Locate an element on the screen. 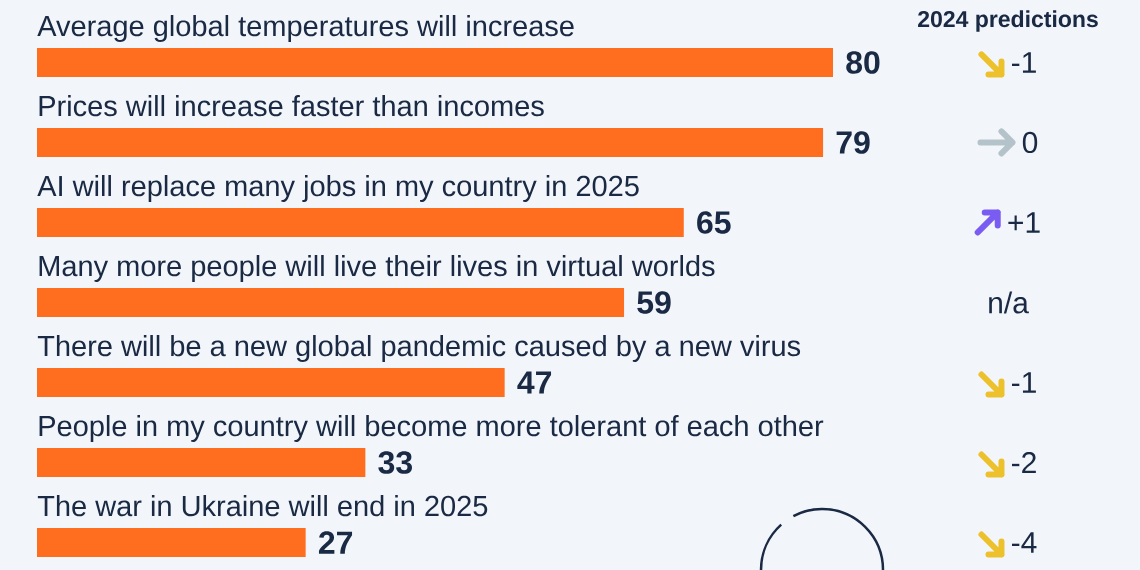 The width and height of the screenshot is (1140, 570). data-label: 27 is located at coordinates (335, 542).